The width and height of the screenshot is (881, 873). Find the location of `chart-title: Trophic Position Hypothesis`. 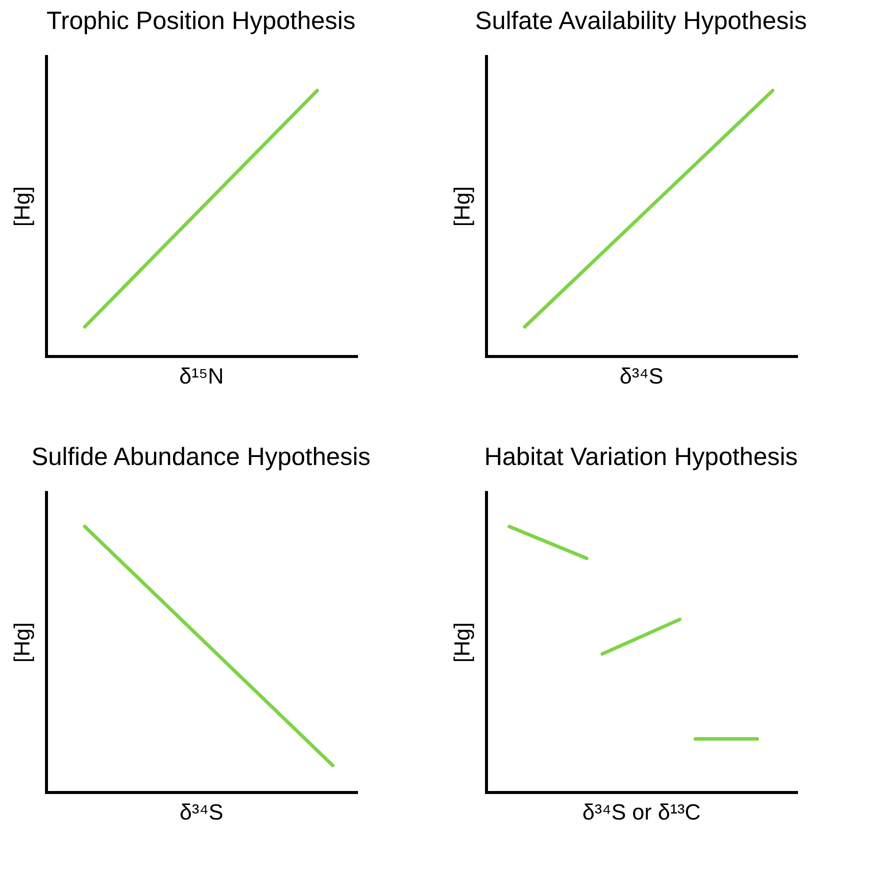

chart-title: Trophic Position Hypothesis is located at coordinates (201, 21).